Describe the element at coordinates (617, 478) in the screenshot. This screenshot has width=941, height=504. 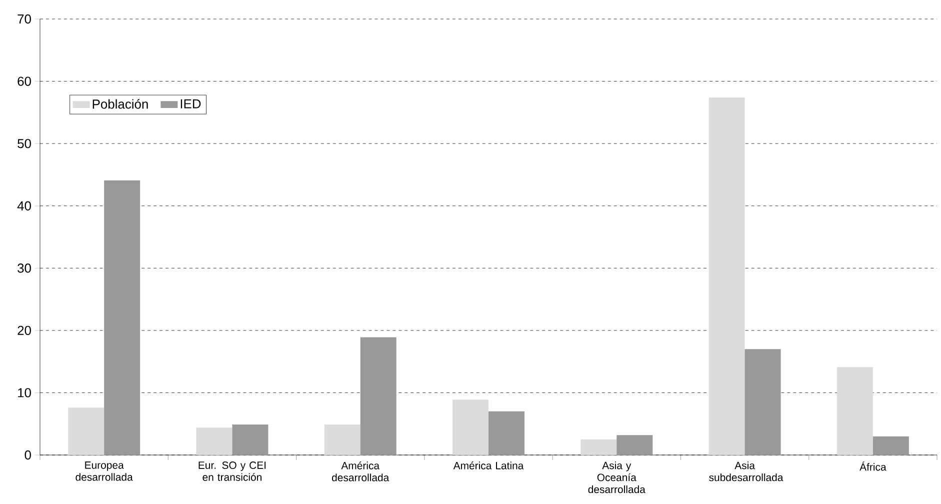
I see `x-tick-label: Asia y Oceanía desarrollada` at that location.